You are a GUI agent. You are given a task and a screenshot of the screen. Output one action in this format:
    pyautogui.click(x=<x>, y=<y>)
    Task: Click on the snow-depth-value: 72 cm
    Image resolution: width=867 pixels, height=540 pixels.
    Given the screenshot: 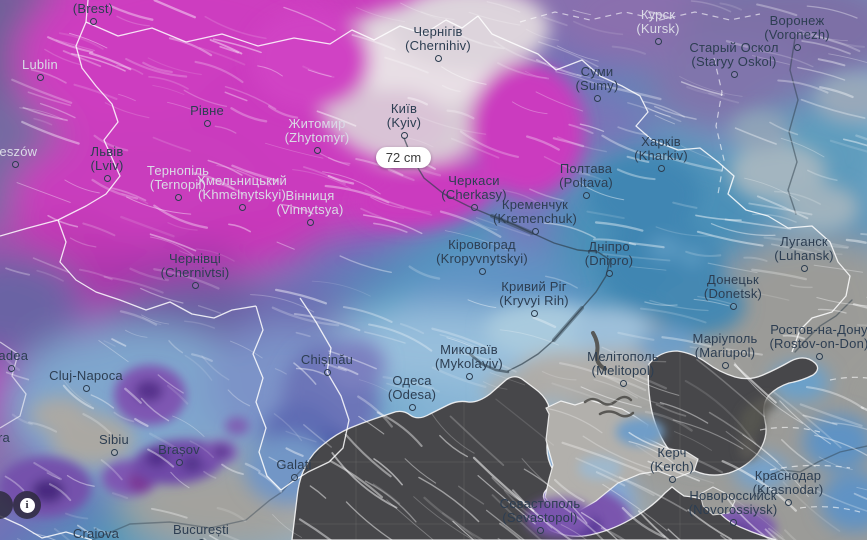 What is the action you would take?
    pyautogui.click(x=403, y=157)
    